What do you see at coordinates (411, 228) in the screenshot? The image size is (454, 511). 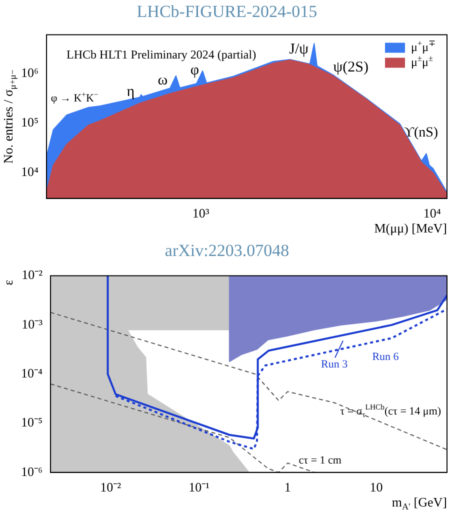 I see `x-axis-title: M(μμ) [MeV]` at bounding box center [411, 228].